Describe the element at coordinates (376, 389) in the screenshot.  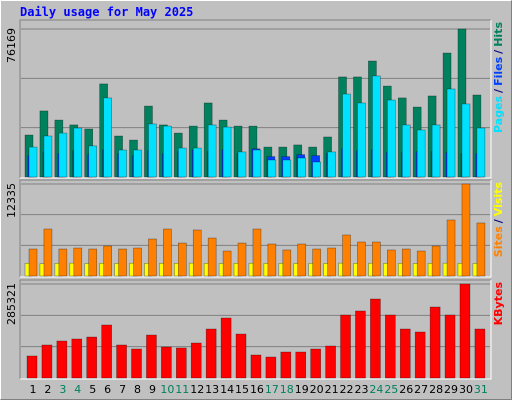
I see `x-tick-label: 24` at that location.